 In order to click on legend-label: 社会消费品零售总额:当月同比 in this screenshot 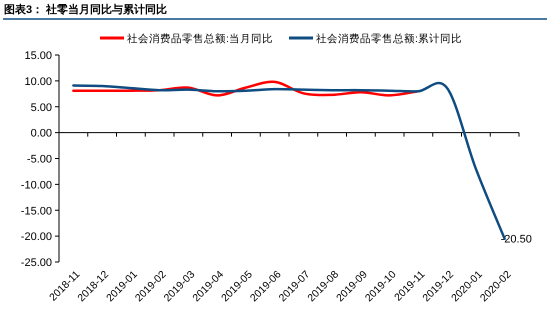, I will do `click(200, 38)`.